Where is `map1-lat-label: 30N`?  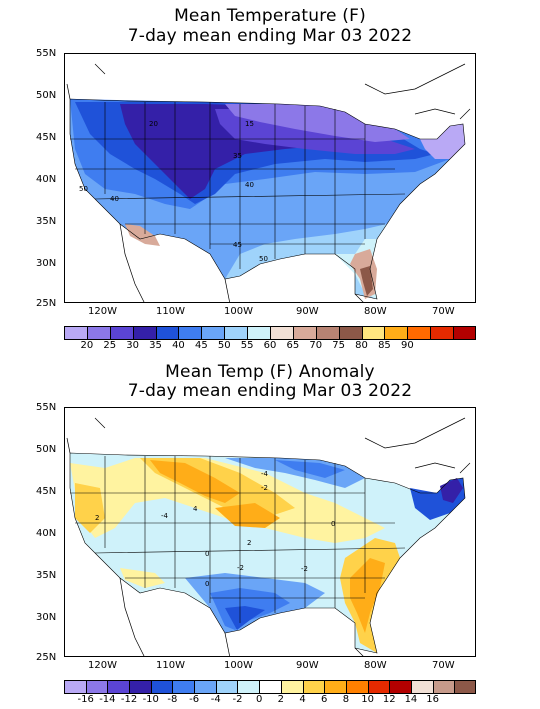 map1-lat-label: 30N is located at coordinates (46, 263).